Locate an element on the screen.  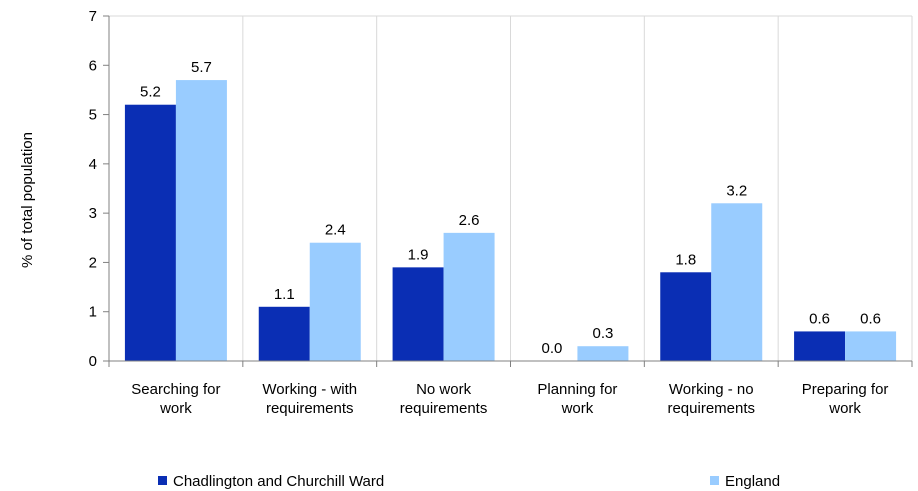
data-label: 3.2 is located at coordinates (736, 190).